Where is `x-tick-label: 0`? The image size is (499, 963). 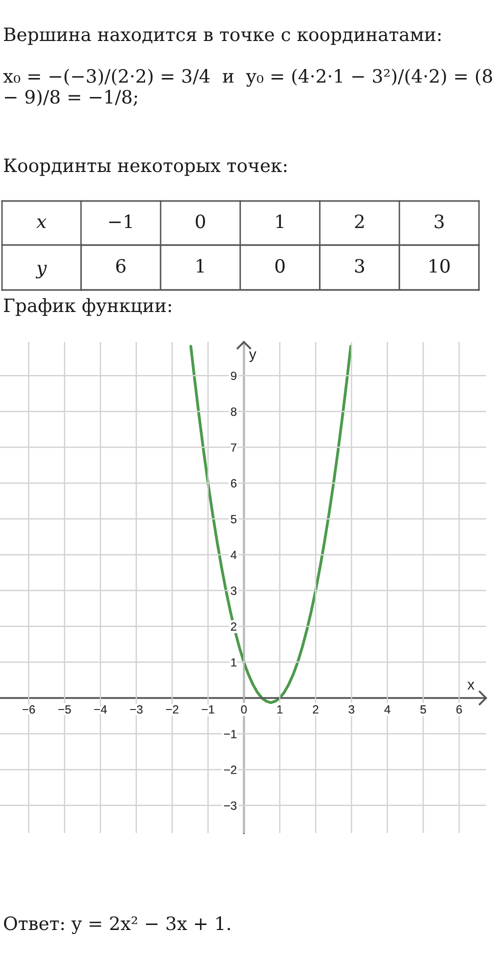
x-tick-label: 0 is located at coordinates (201, 221).